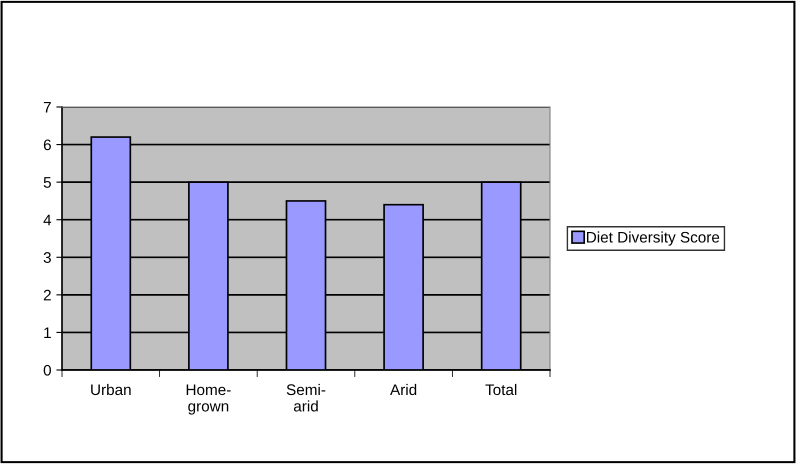 The height and width of the screenshot is (464, 796). Describe the element at coordinates (47, 107) in the screenshot. I see `y-tick-label: 7` at that location.